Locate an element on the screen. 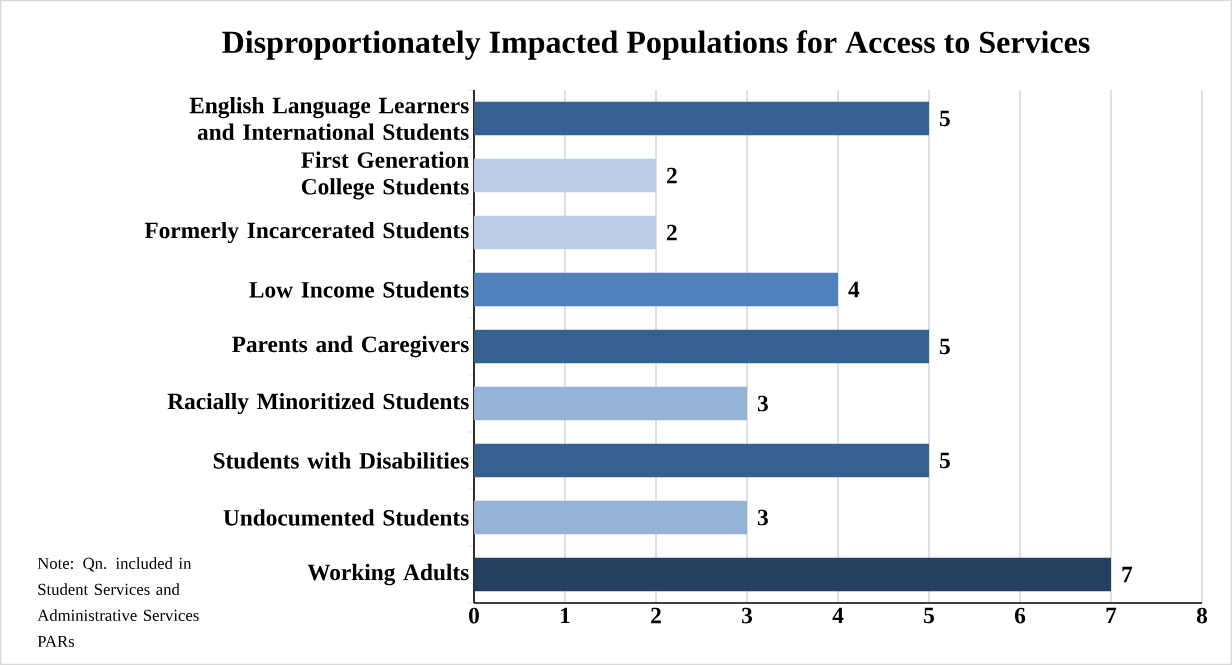 This screenshot has height=665, width=1232. x-tick-label: 7 is located at coordinates (1111, 615).